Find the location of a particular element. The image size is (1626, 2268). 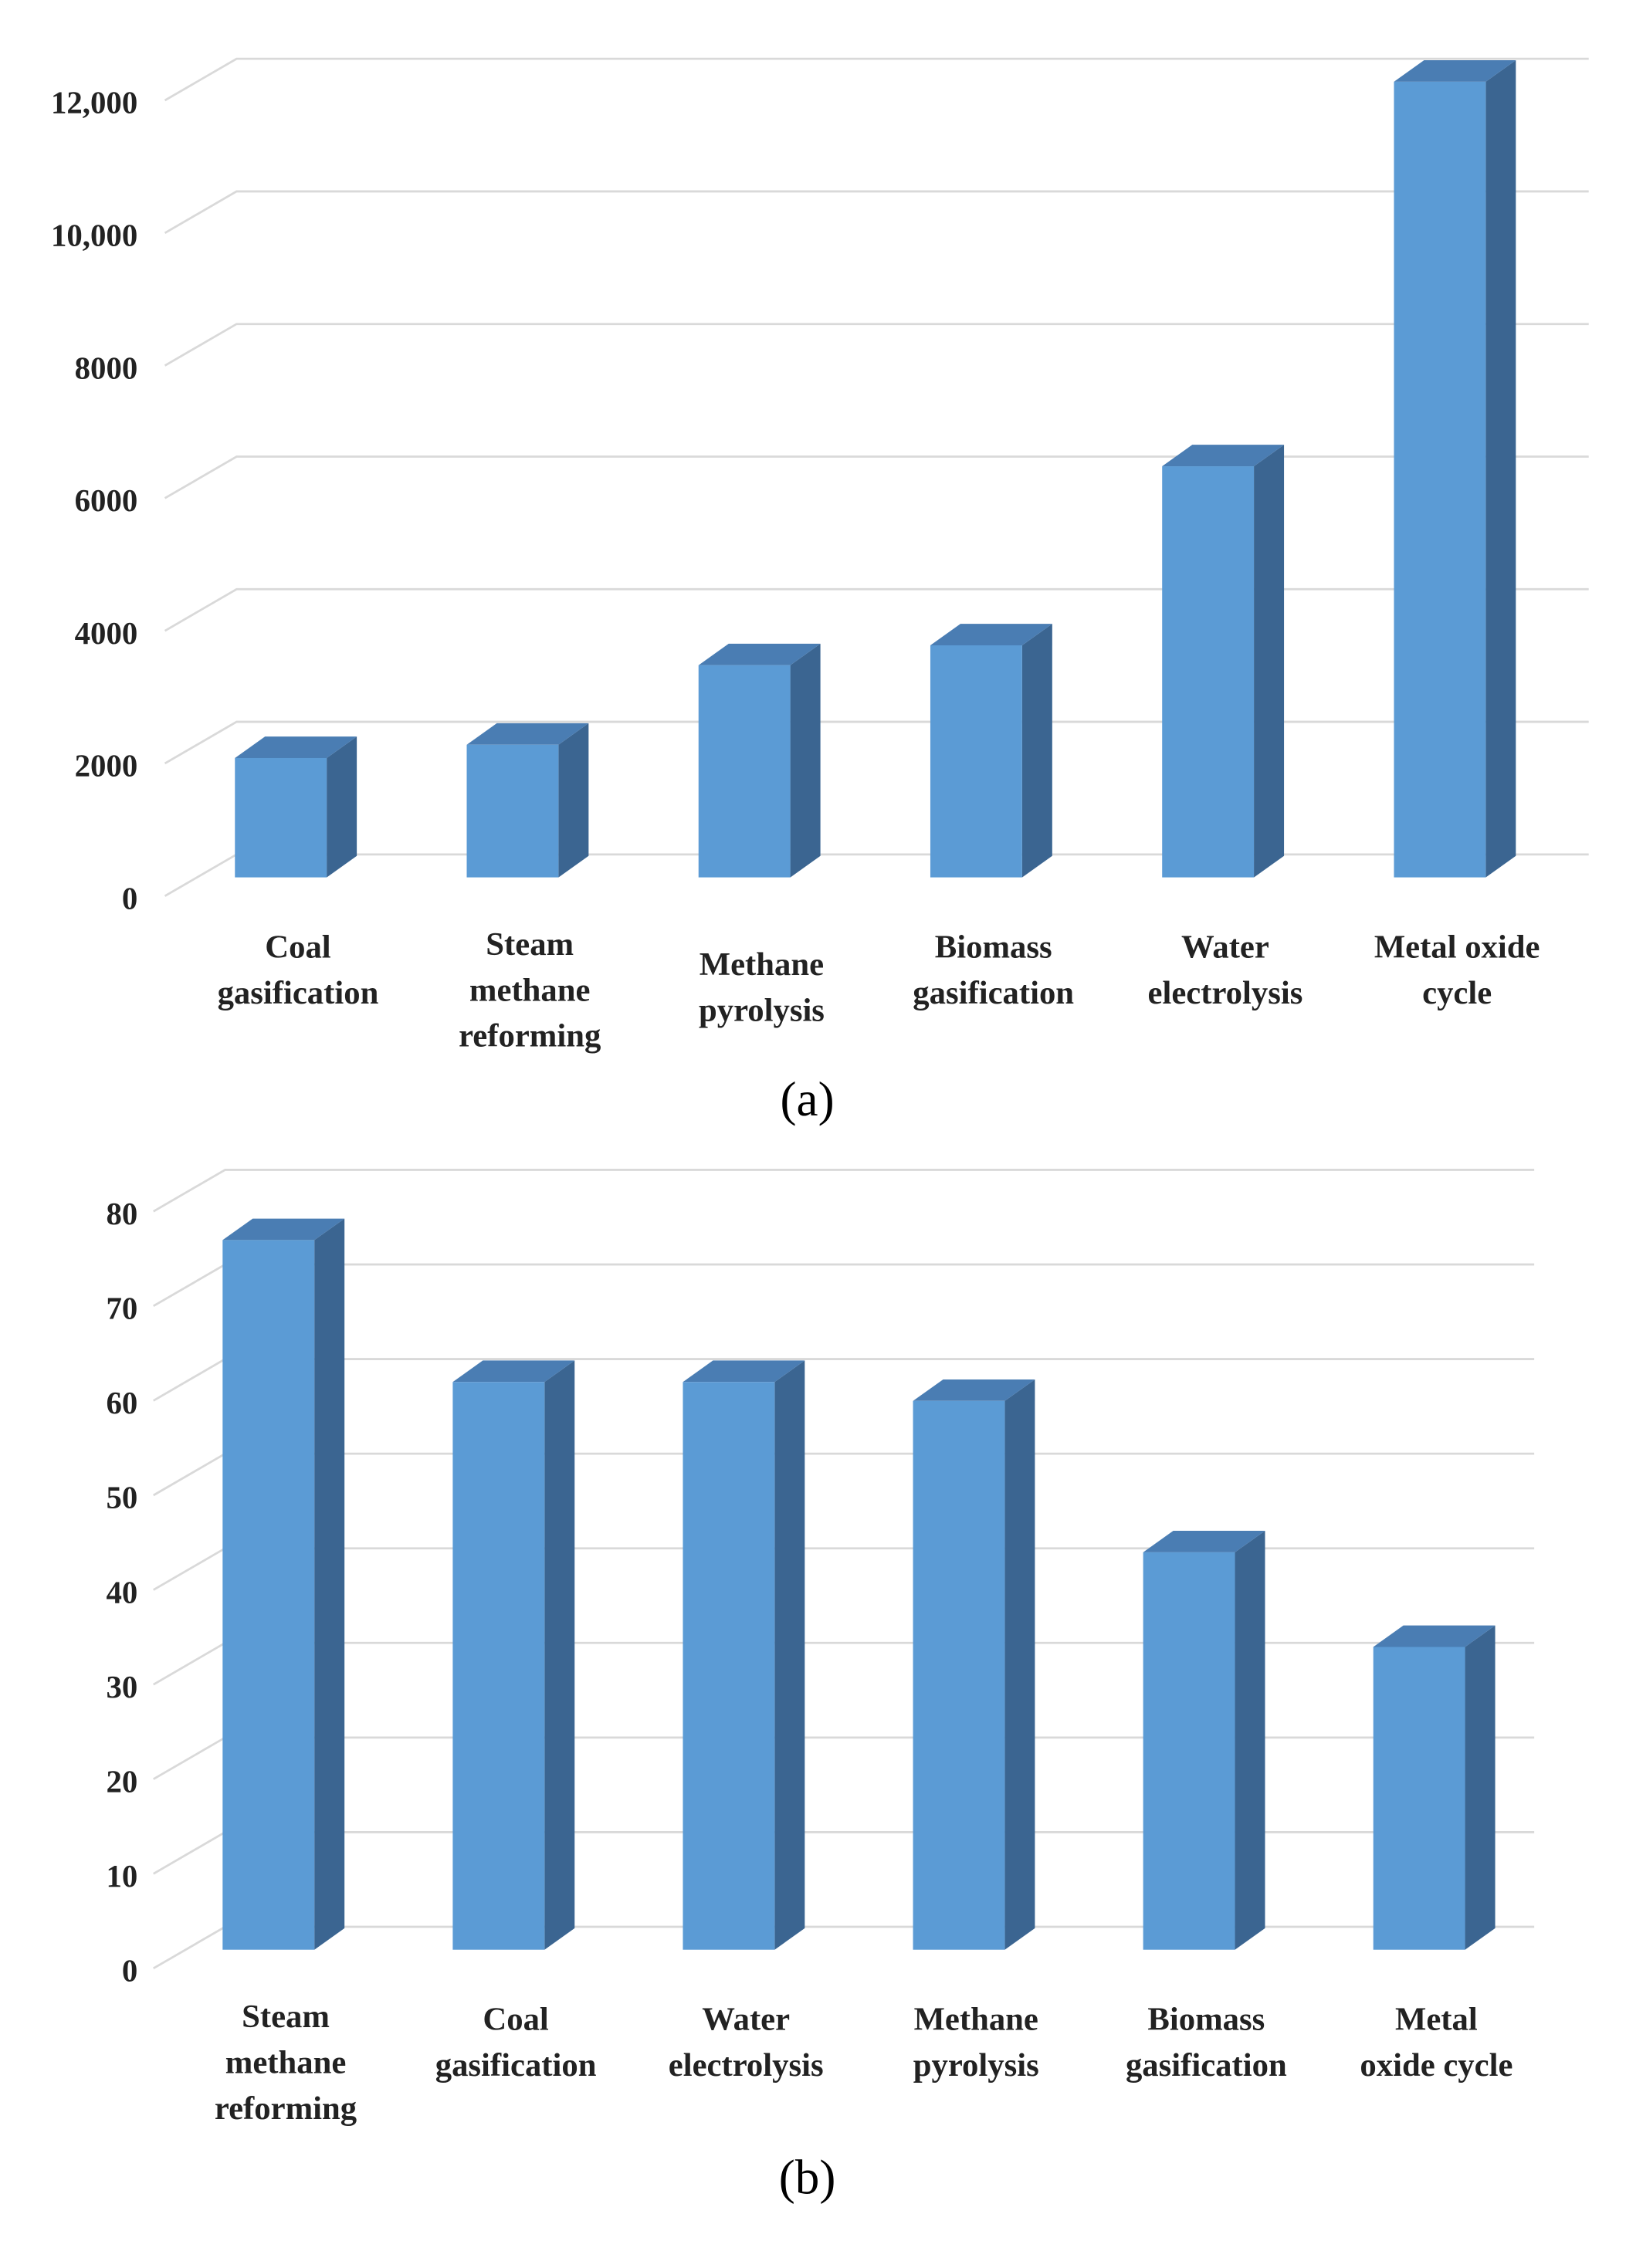

x-tick-label: oxide cycle is located at coordinates (1436, 2065).